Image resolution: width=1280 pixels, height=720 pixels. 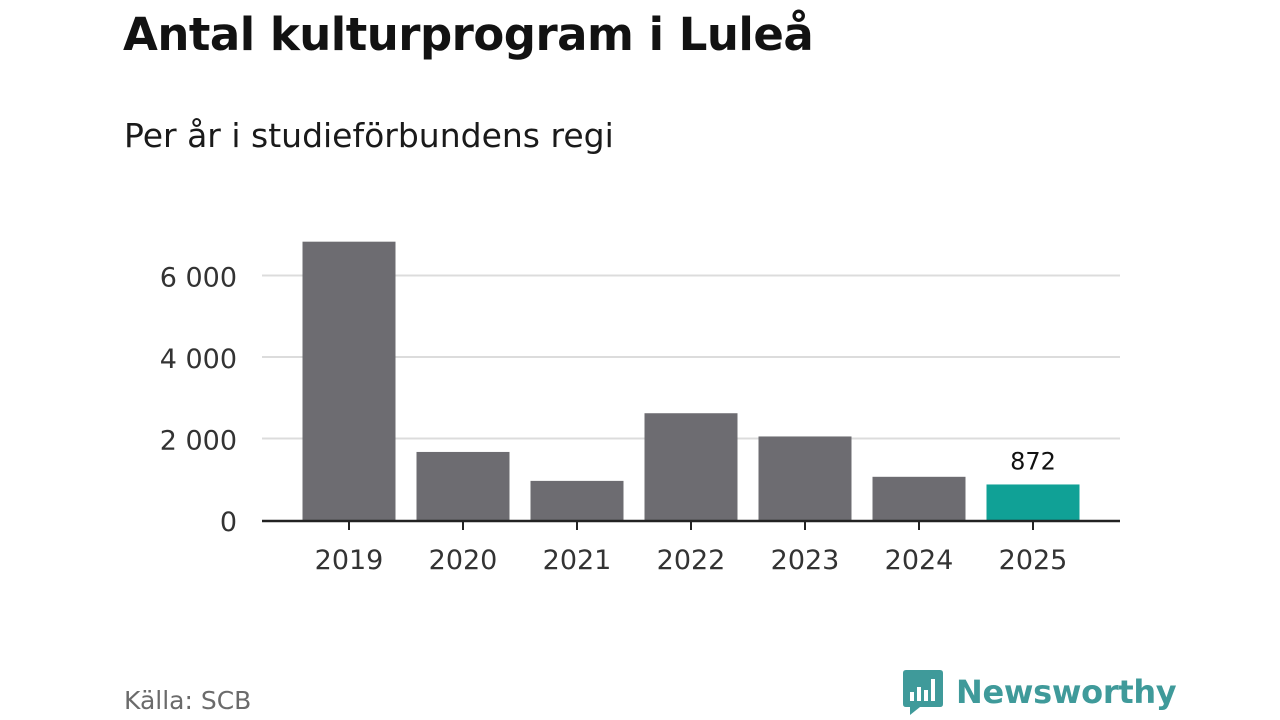 I want to click on x-tick-label: 2023, so click(x=805, y=560).